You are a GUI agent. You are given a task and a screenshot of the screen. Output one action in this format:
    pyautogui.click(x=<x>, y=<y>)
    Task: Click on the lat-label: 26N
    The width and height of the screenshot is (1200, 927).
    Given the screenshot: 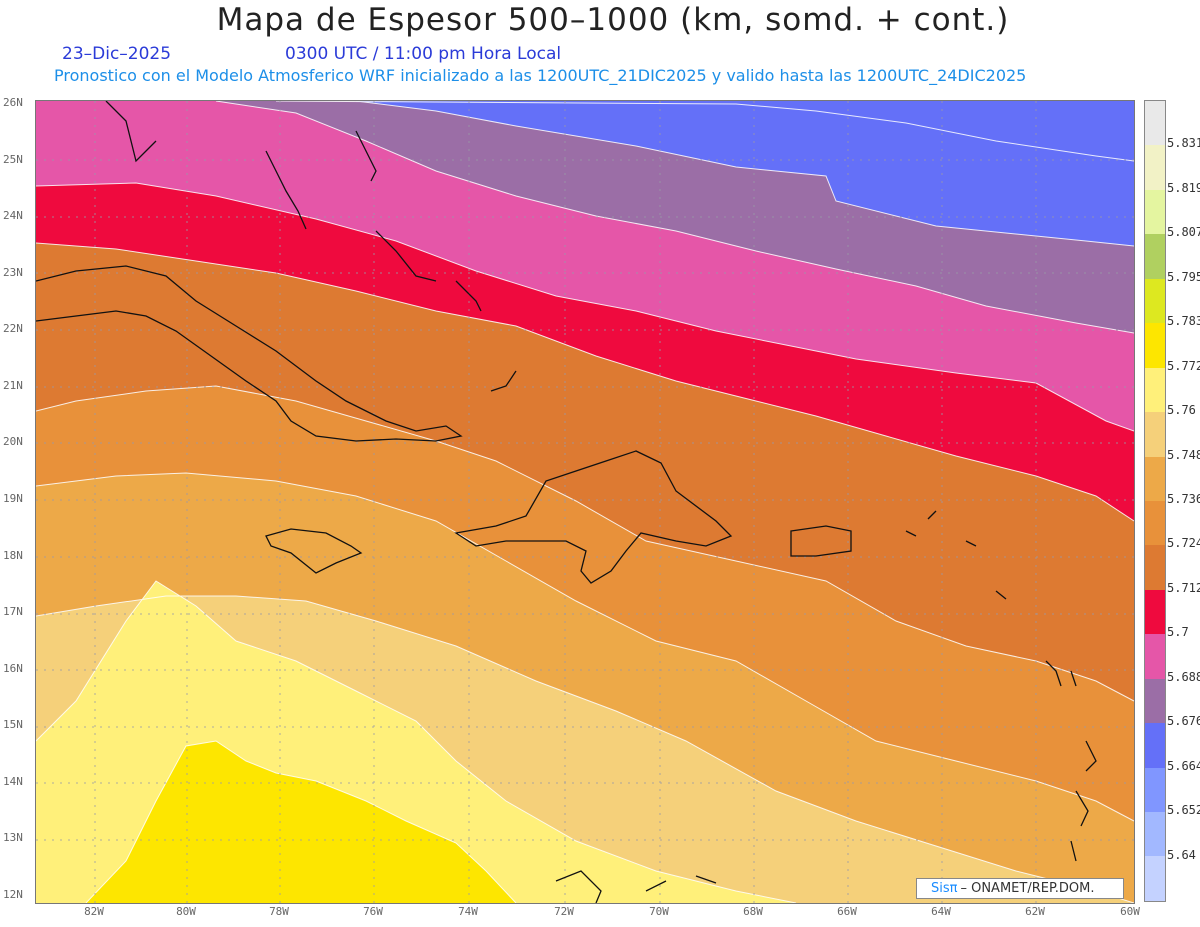 What is the action you would take?
    pyautogui.click(x=13, y=102)
    